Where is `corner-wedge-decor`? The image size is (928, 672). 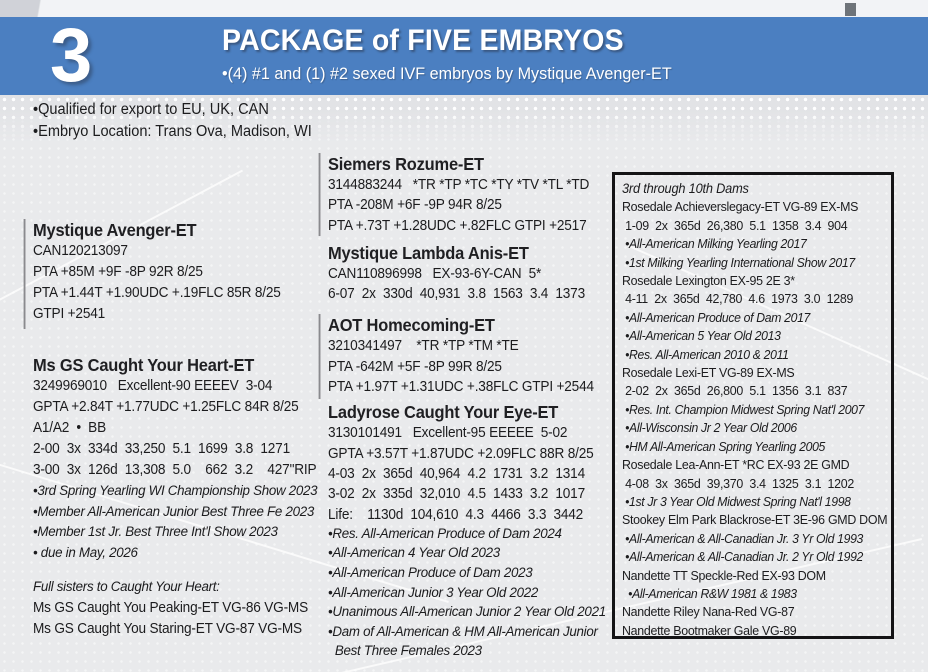
corner-wedge-decor is located at coordinates (75, 8).